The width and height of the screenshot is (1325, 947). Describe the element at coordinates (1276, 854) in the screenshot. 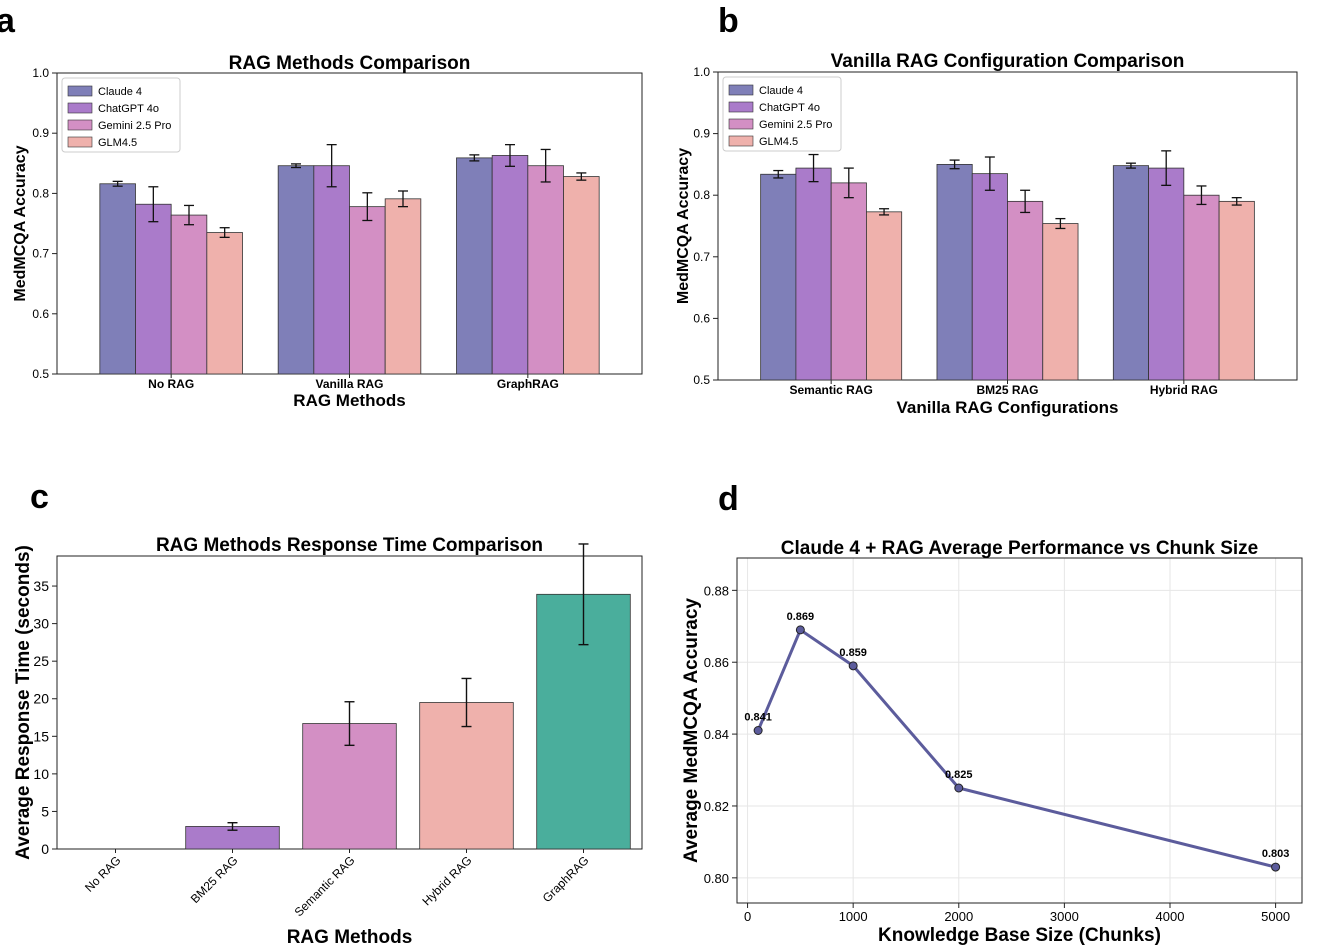

I see `data-label: 0.803` at that location.